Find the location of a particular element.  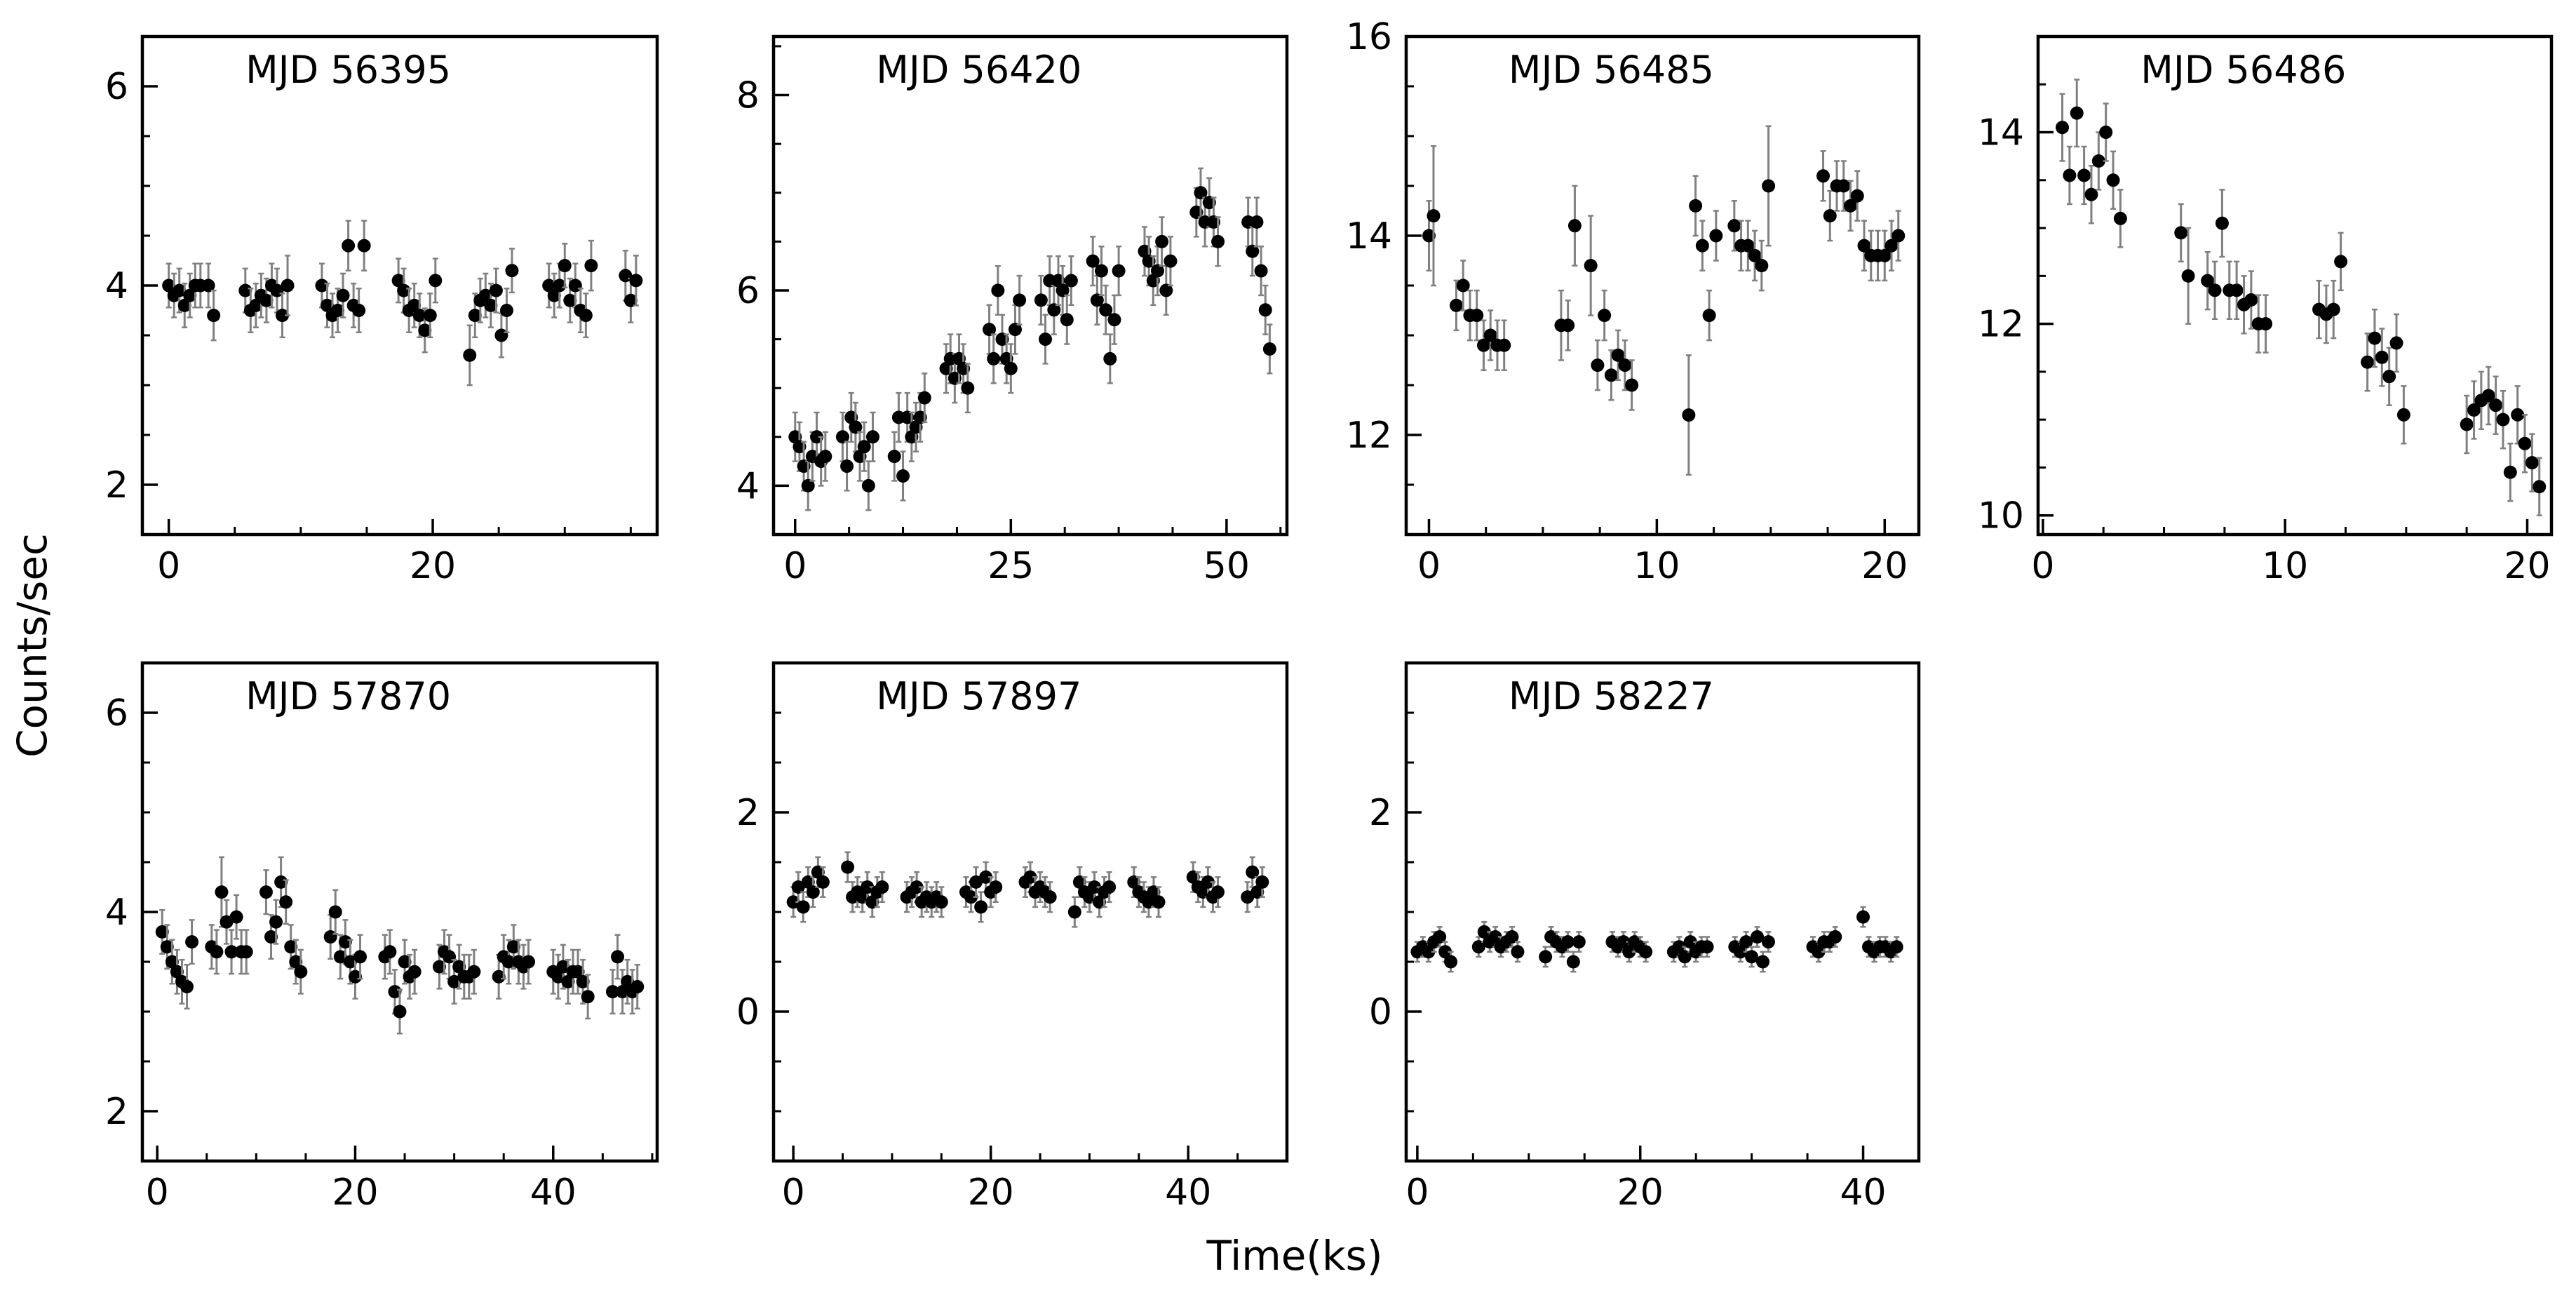

panel-5: 0 20 40 2 4 6 MJD 57870 is located at coordinates (382, 937).